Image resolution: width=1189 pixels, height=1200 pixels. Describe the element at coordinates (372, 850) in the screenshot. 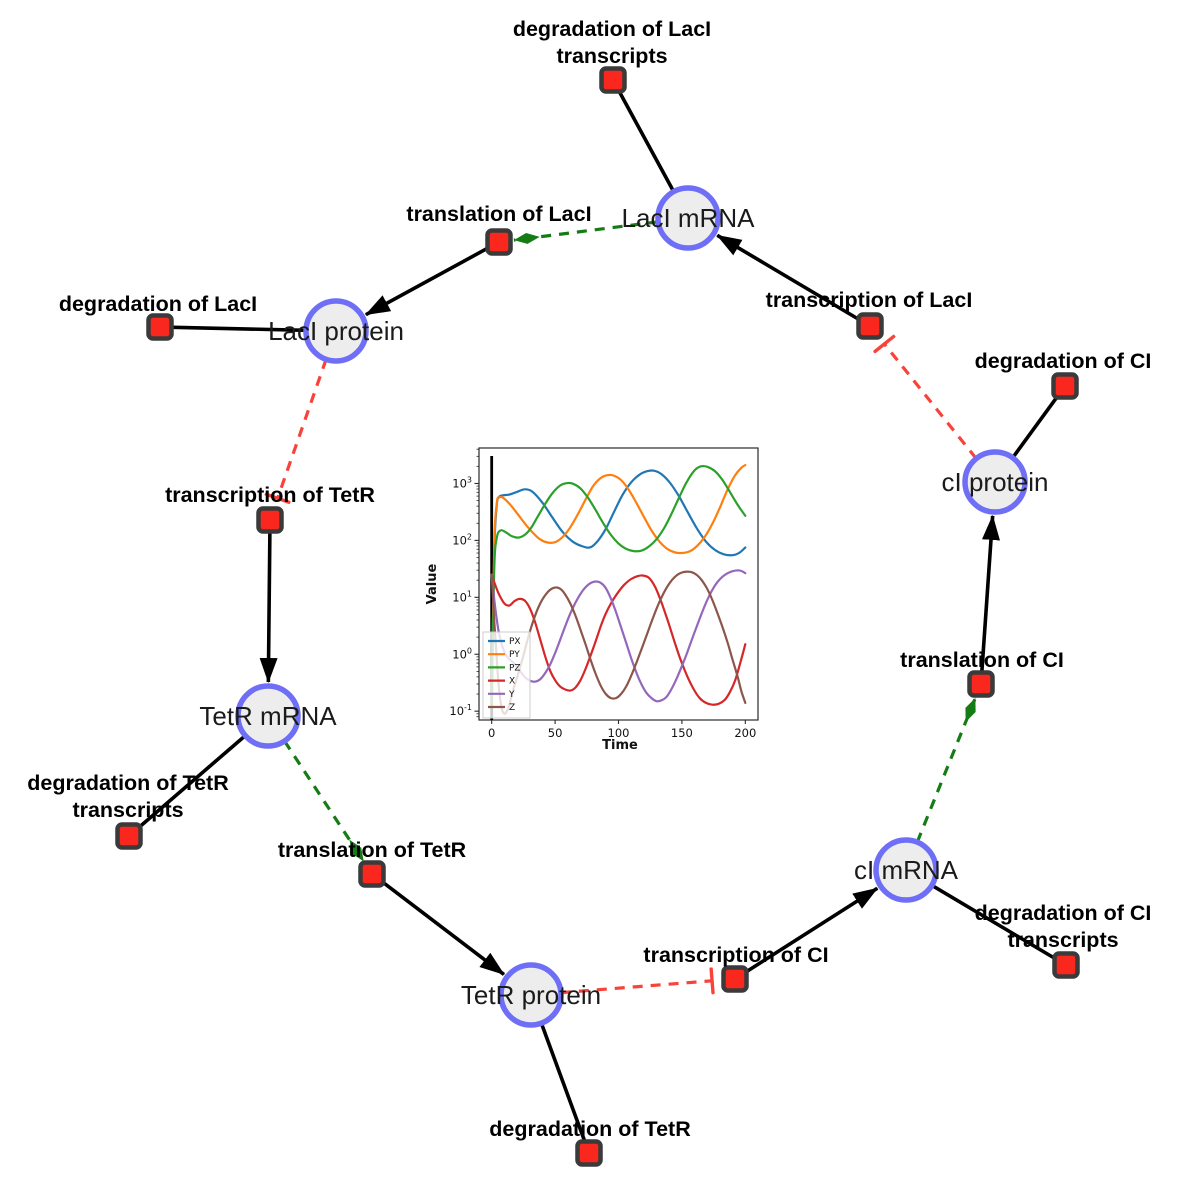

I see `reaction-label-translation_tetr-line1: translation of TetR` at that location.